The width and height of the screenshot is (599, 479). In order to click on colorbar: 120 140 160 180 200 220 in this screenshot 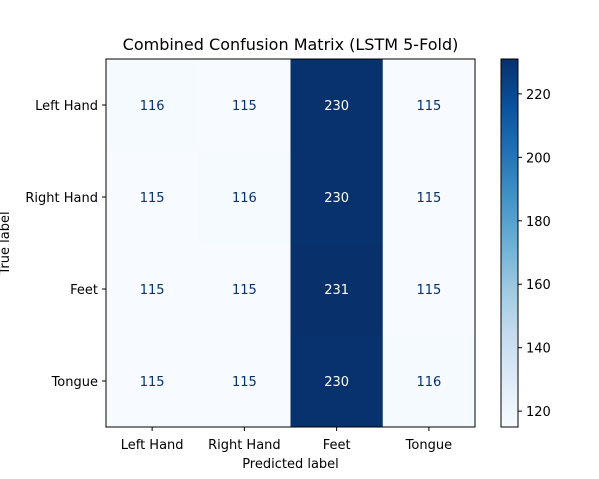, I will do `click(525, 243)`.